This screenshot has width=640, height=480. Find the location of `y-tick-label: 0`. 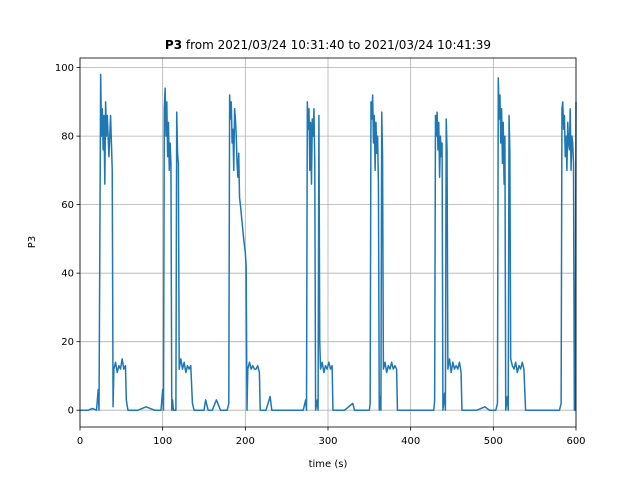

y-tick-label: 0 is located at coordinates (71, 411).